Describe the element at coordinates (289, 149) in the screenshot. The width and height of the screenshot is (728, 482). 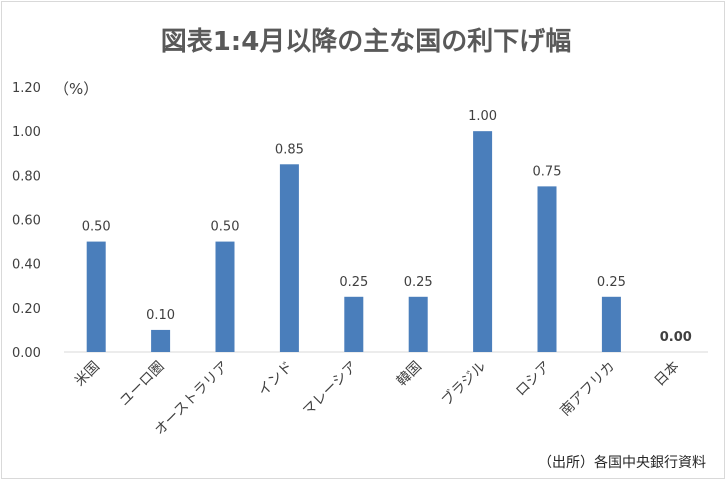
I see `value-label: 0.85` at that location.